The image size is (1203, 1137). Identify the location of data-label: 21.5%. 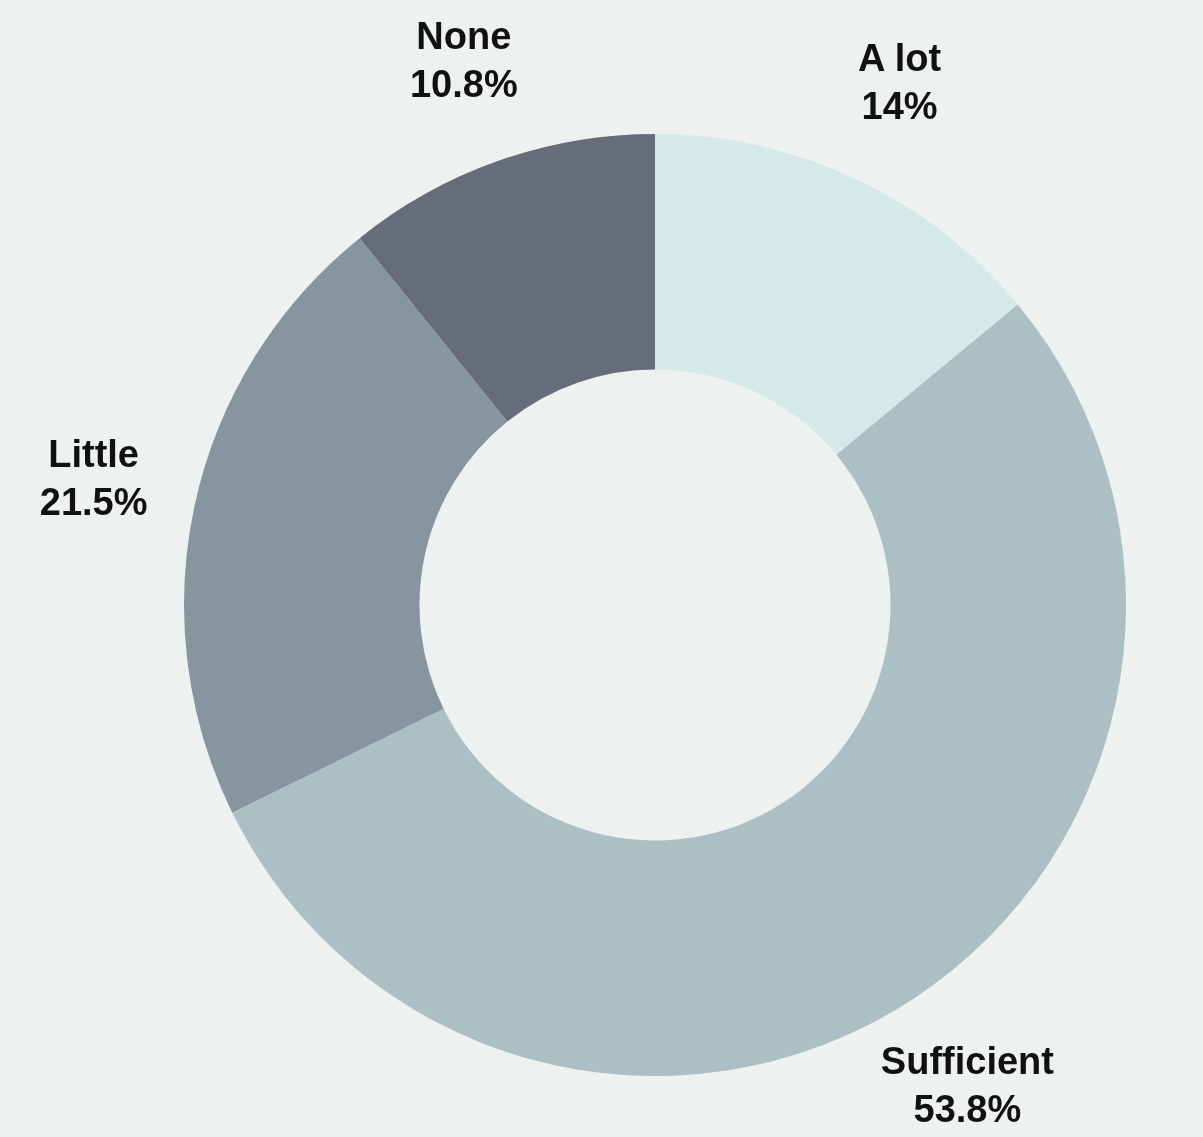
(93, 502).